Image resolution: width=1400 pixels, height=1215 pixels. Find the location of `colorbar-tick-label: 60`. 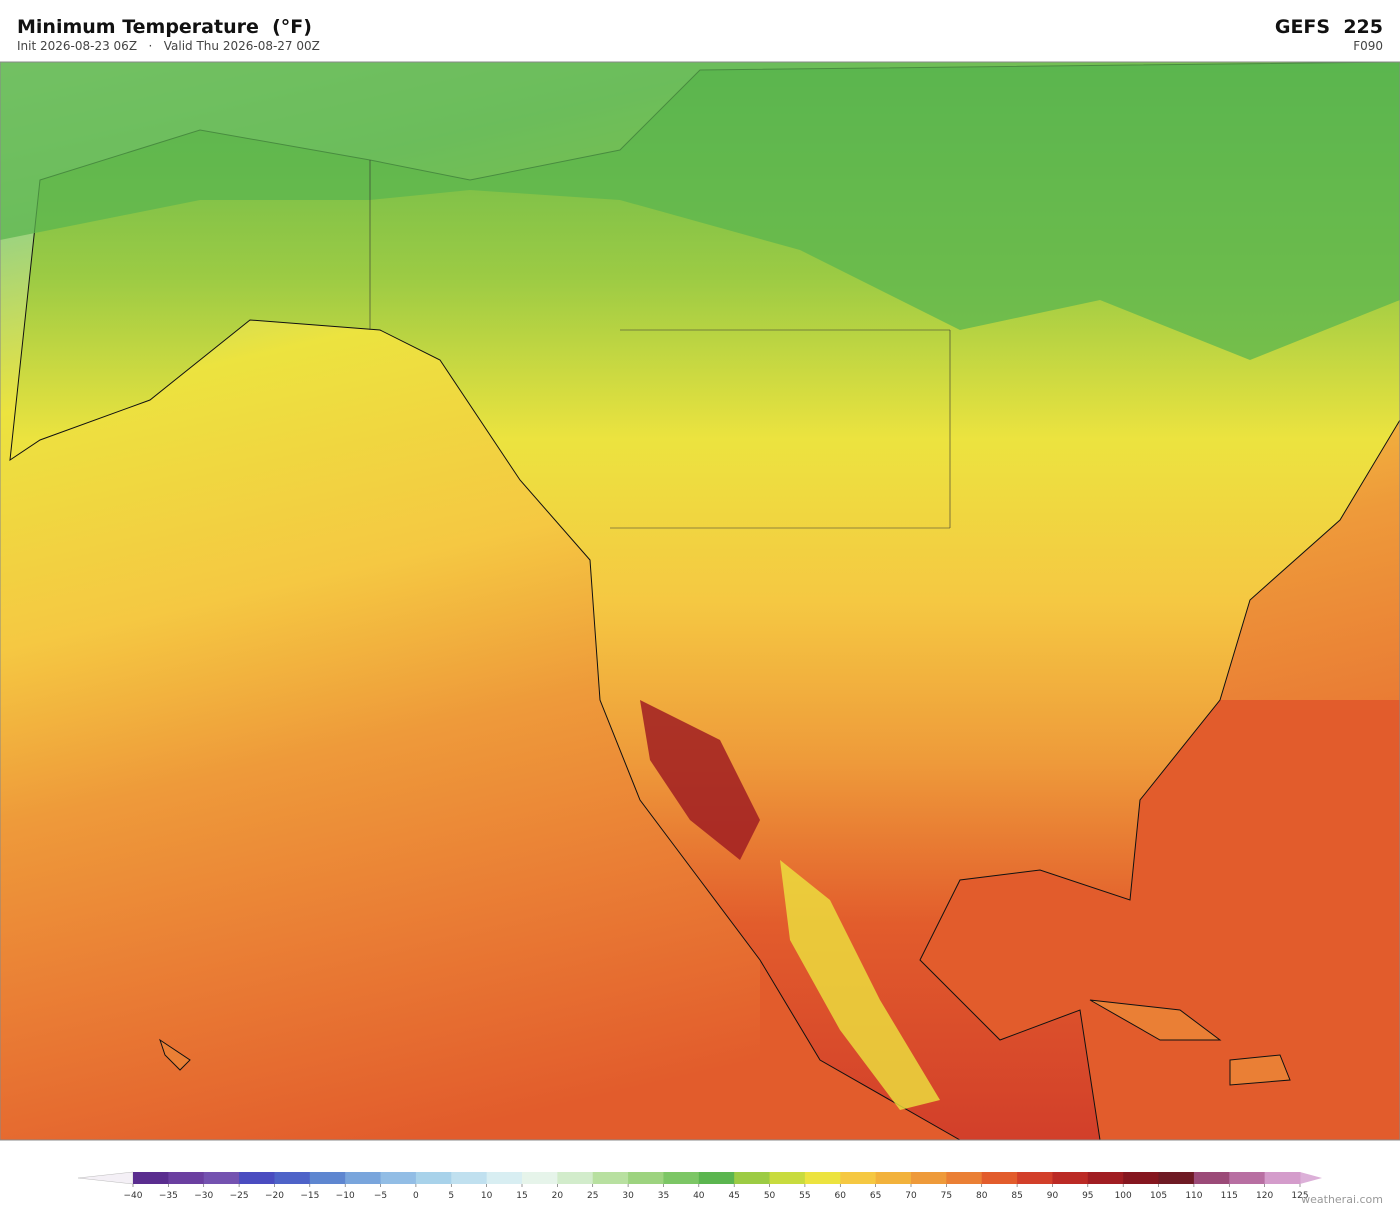

colorbar-tick-label: 60 is located at coordinates (841, 1196).